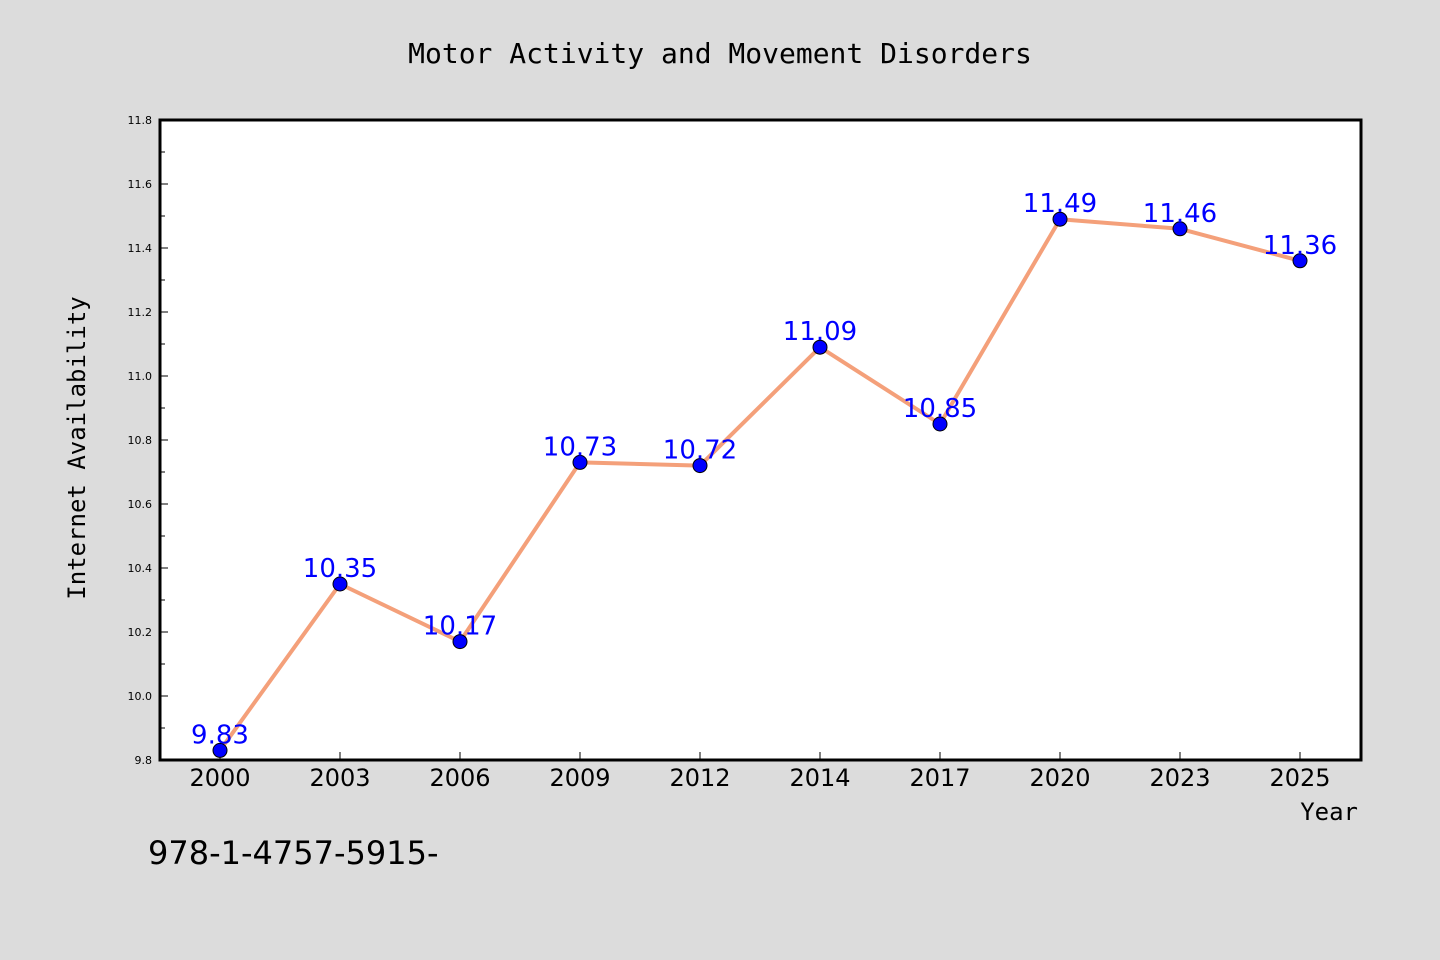 The width and height of the screenshot is (1440, 960). Describe the element at coordinates (1329, 812) in the screenshot. I see `x-axis-label: Year` at that location.